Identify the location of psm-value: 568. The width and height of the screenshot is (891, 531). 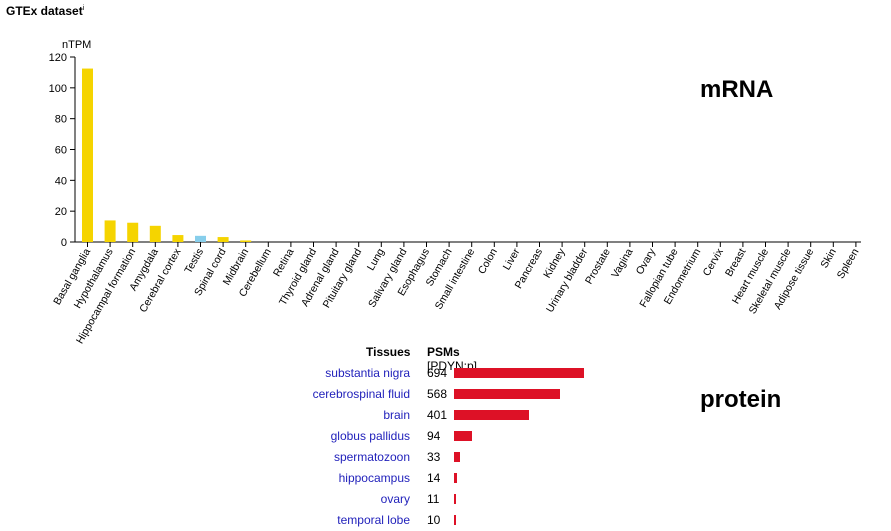
(437, 394).